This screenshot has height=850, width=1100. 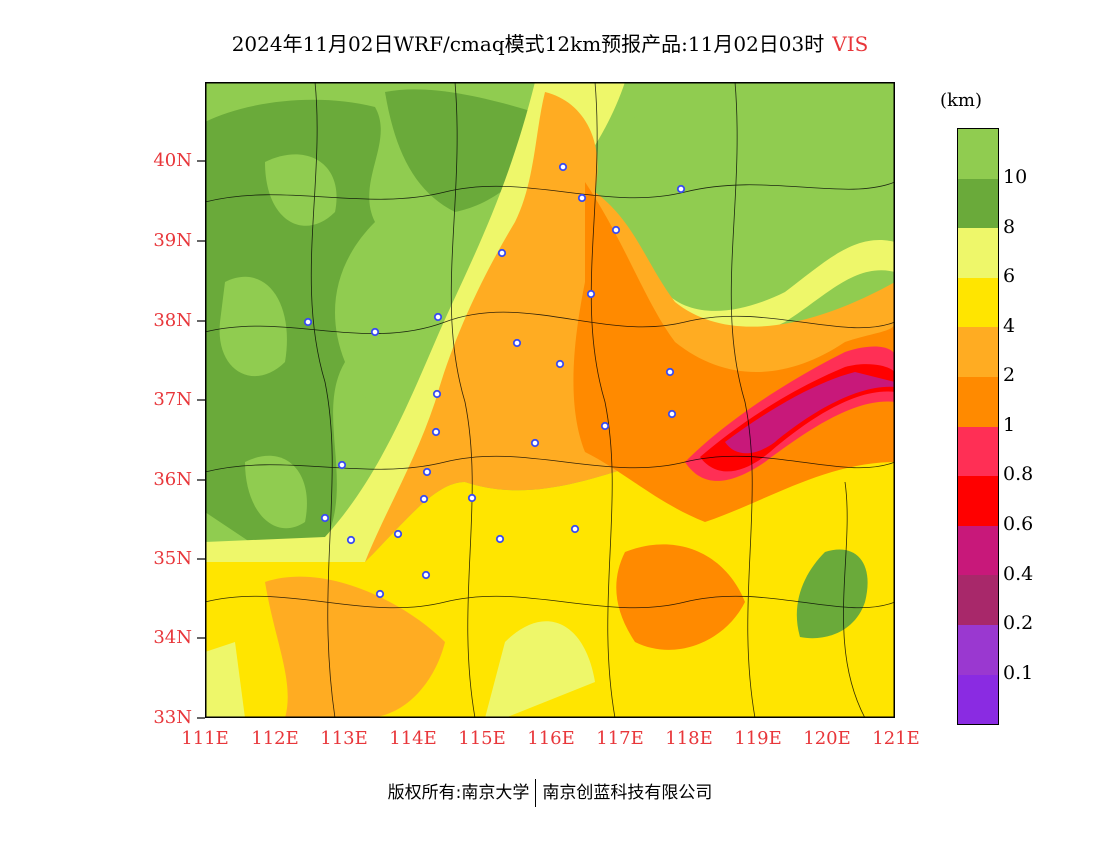 I want to click on northeast-yellow-ring, so click(x=772, y=290).